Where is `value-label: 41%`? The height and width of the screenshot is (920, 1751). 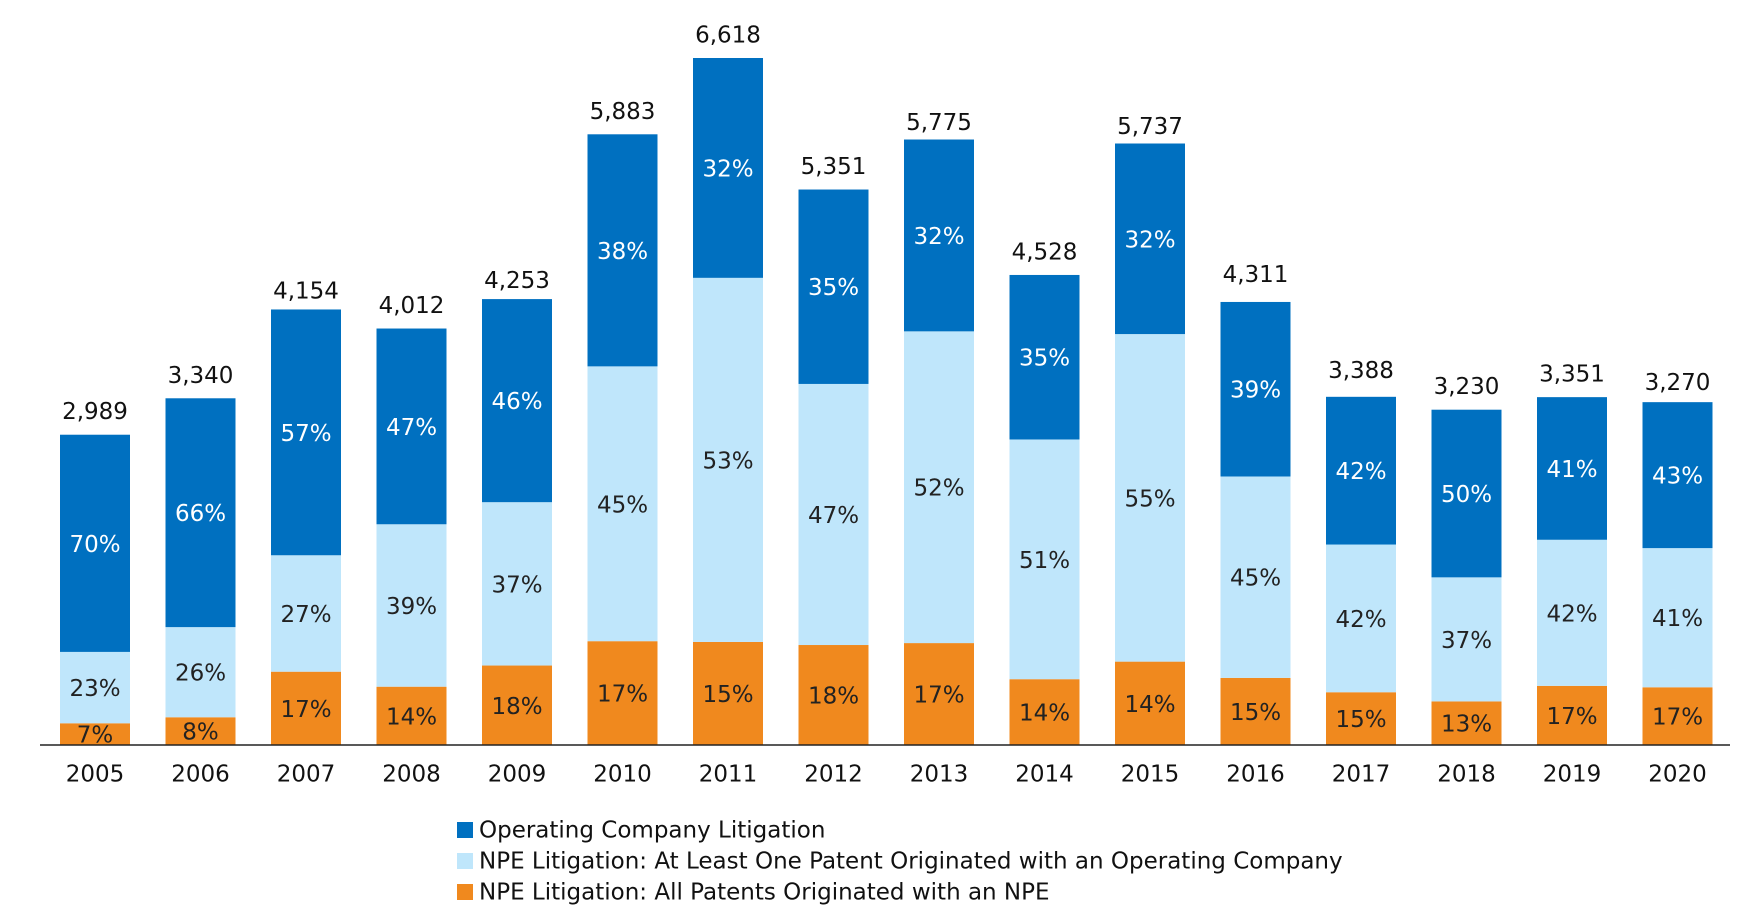
value-label: 41% is located at coordinates (1571, 470).